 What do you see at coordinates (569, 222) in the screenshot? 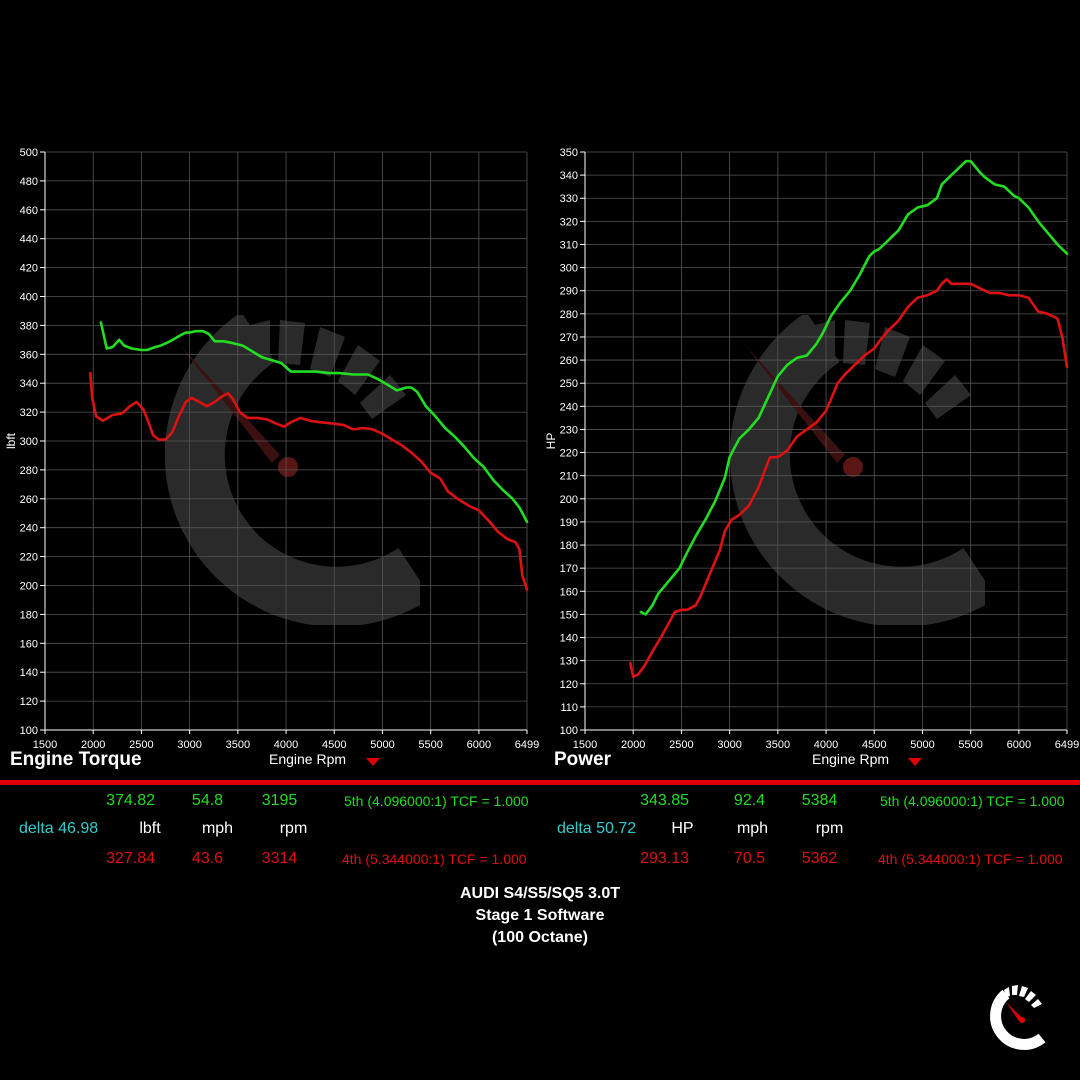
I see `power-ytick-label: 320` at bounding box center [569, 222].